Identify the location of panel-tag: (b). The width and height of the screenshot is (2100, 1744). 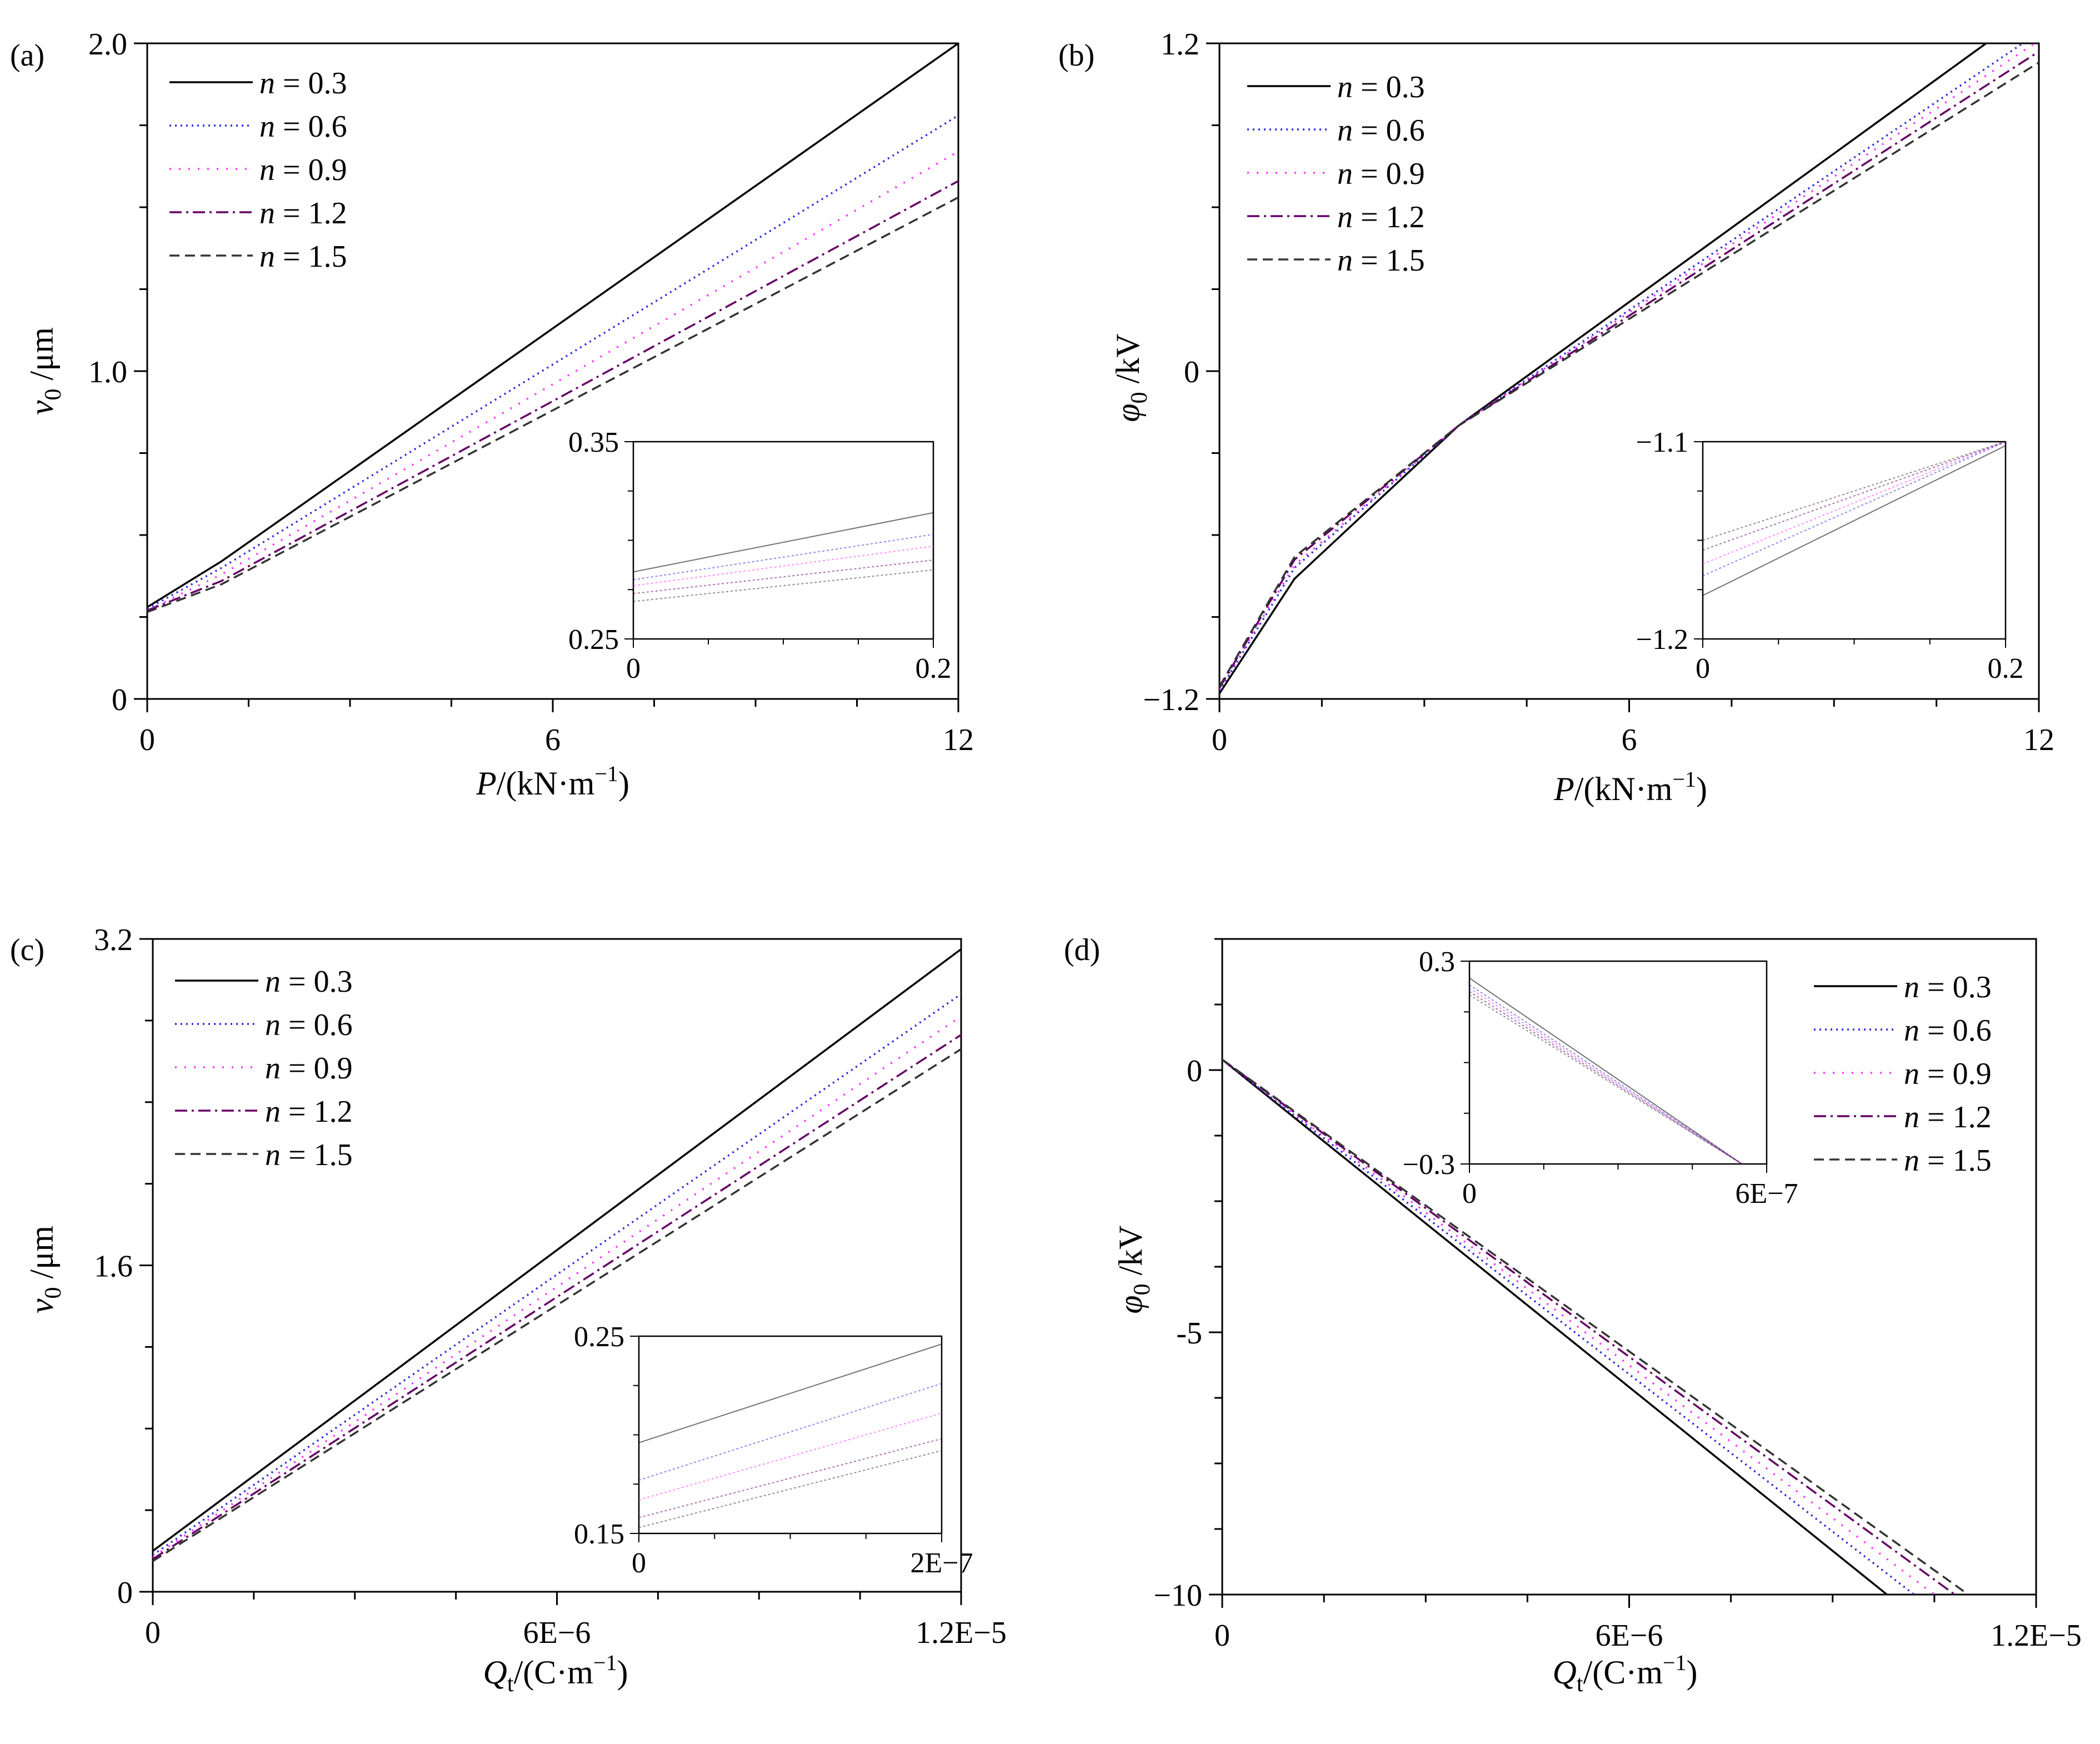
(1076, 55).